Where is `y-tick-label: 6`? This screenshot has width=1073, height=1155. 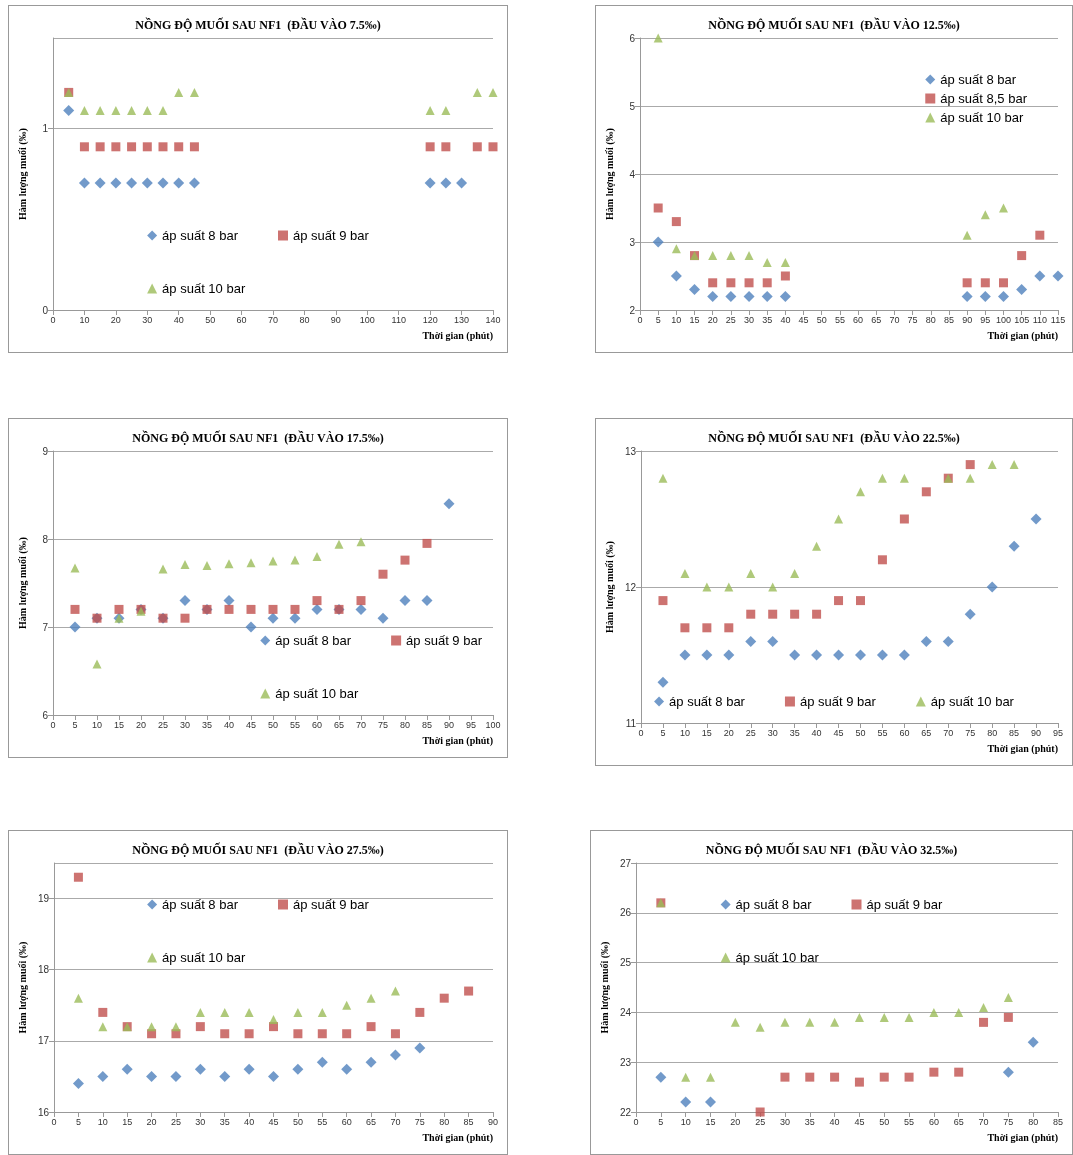 y-tick-label: 6 is located at coordinates (45, 715).